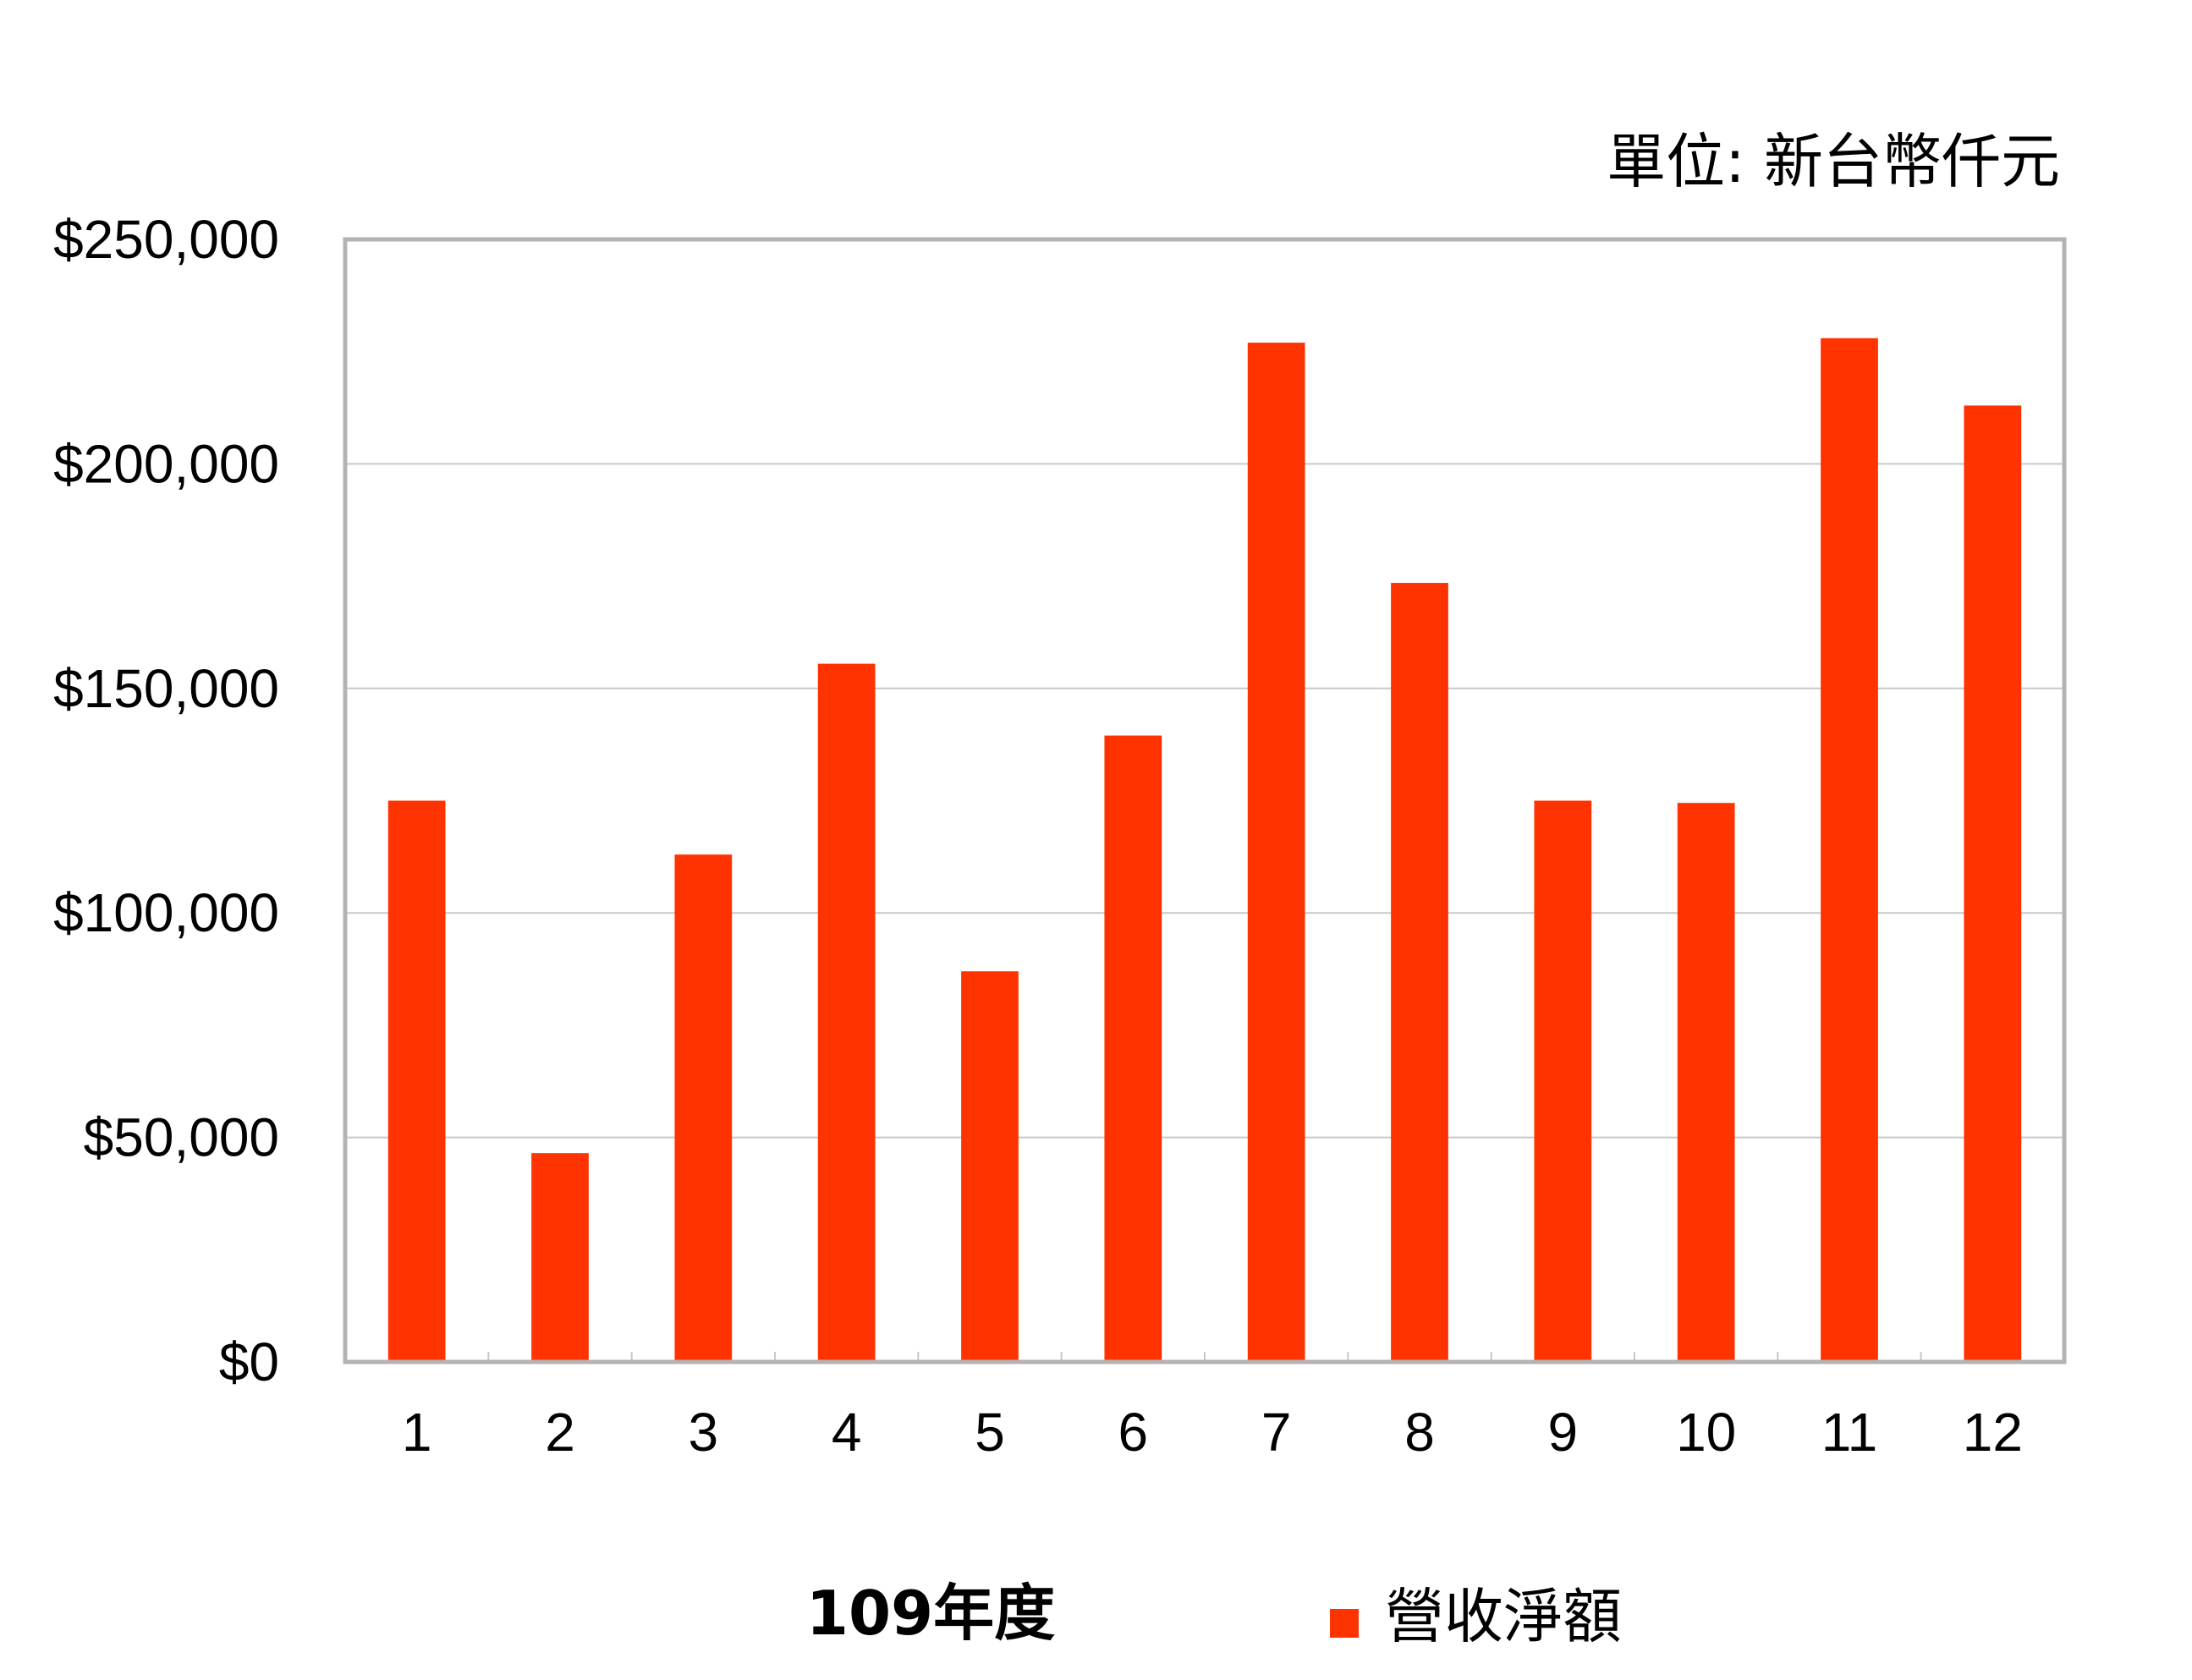 This screenshot has height=1680, width=2192. Describe the element at coordinates (1563, 1432) in the screenshot. I see `x-tick-label: 9` at that location.